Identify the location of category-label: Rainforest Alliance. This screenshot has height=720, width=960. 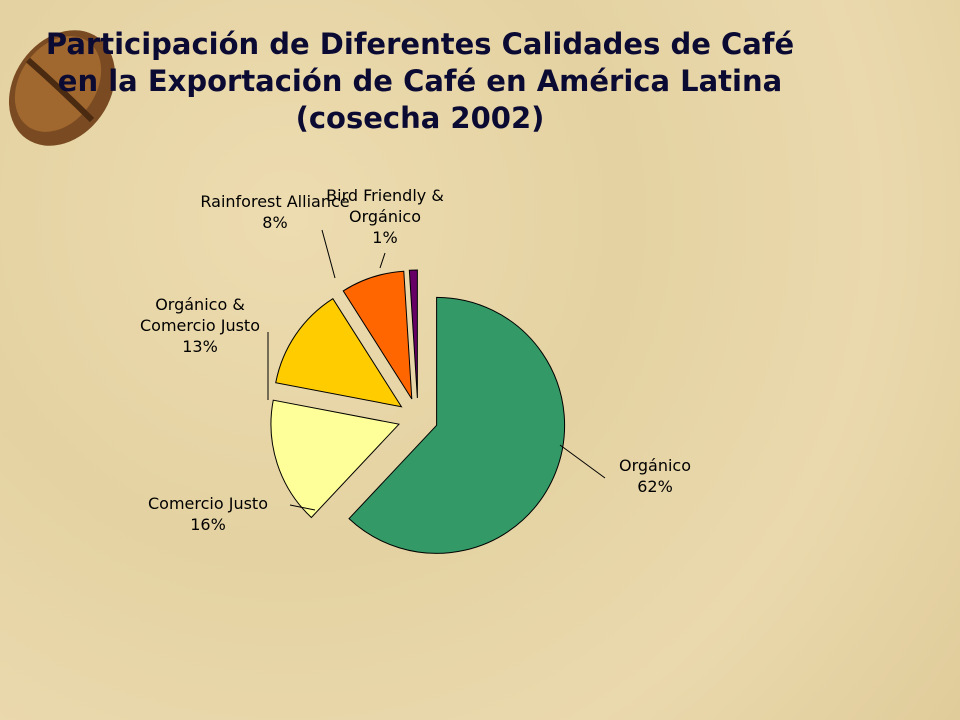
(275, 201).